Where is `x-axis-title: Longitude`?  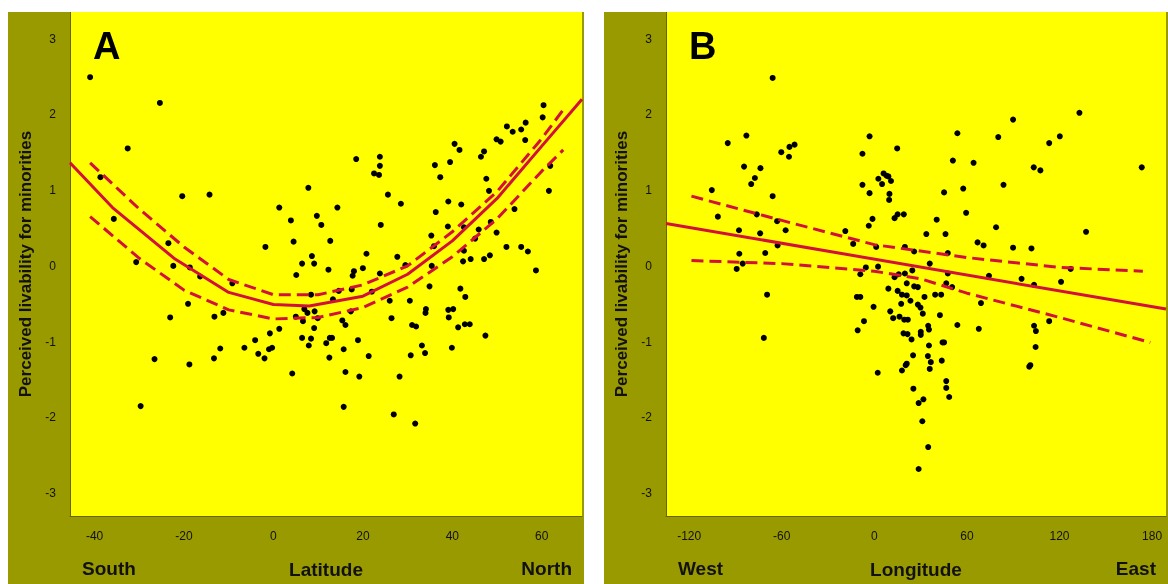 x-axis-title: Longitude is located at coordinates (916, 569).